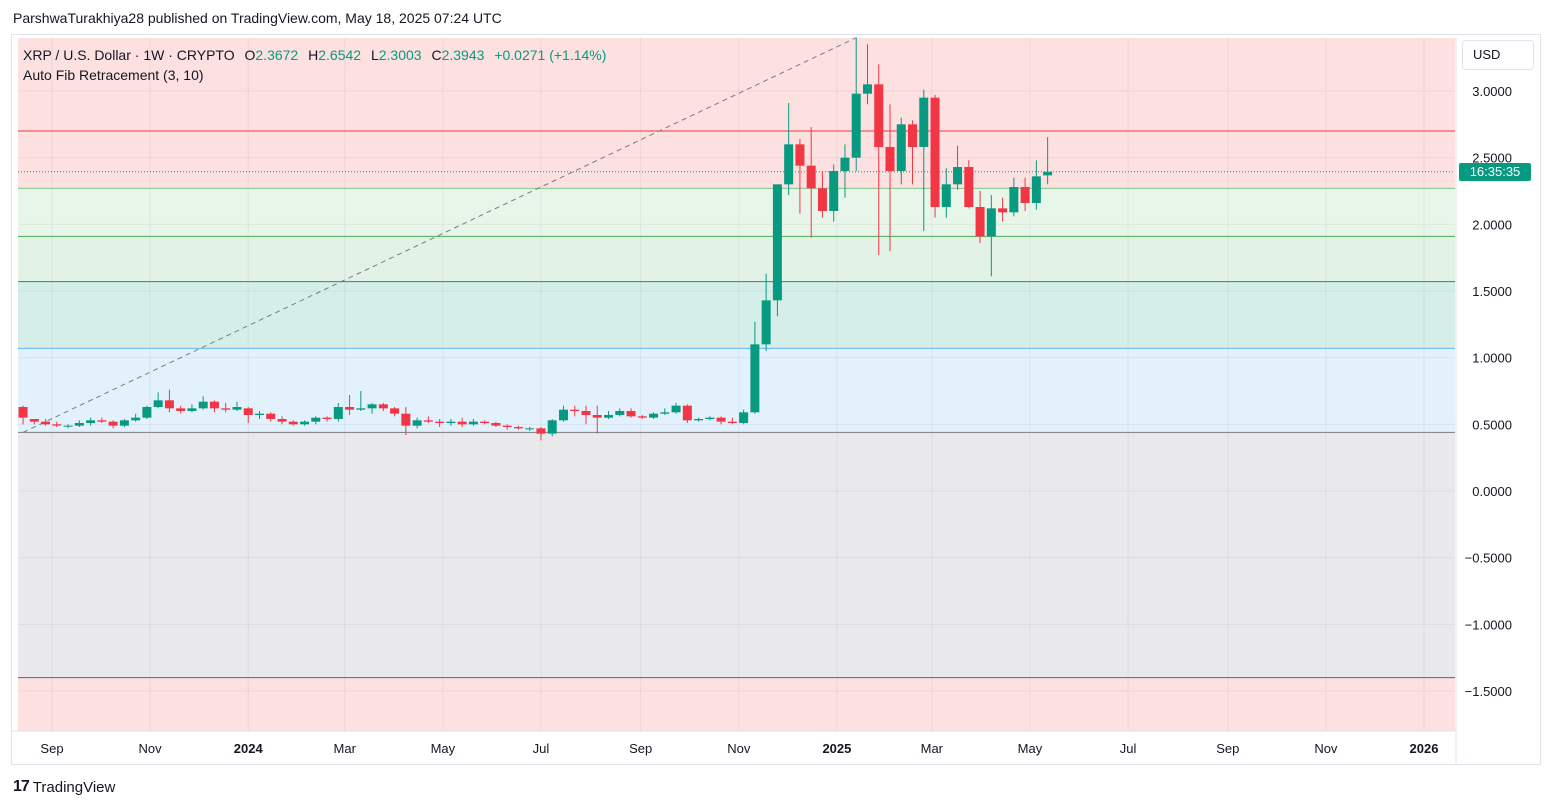 This screenshot has width=1554, height=810. What do you see at coordinates (74, 787) in the screenshot?
I see `brand-name: TradingView` at bounding box center [74, 787].